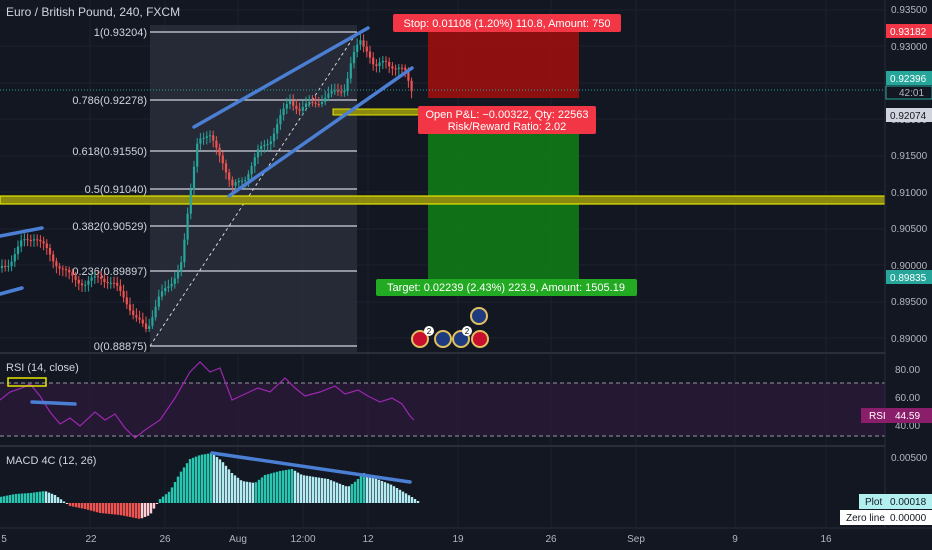  Describe the element at coordinates (907, 416) in the screenshot. I see `rsi-value-tag: 44.59` at that location.